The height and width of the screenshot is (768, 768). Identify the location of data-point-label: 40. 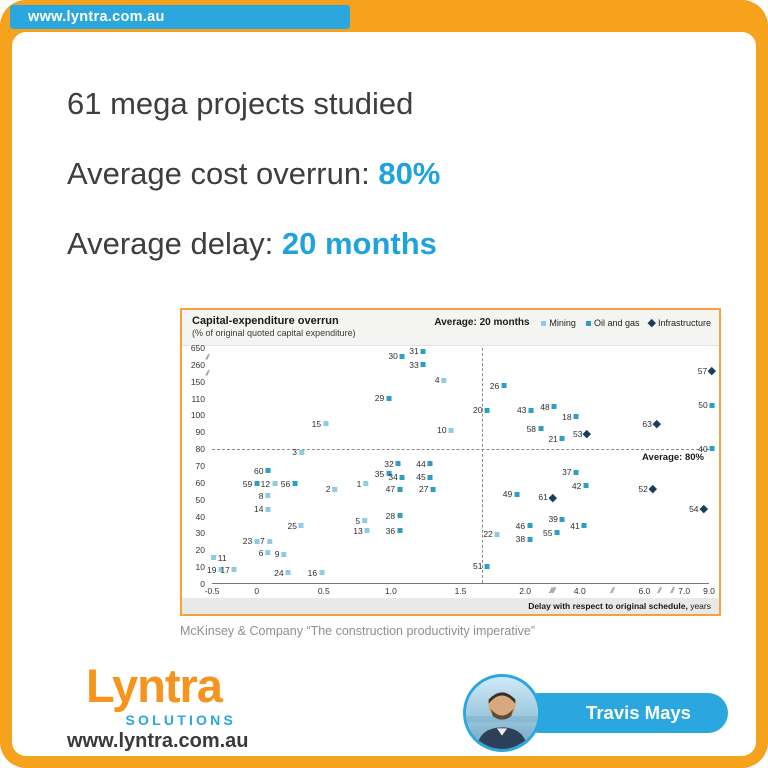
(703, 448).